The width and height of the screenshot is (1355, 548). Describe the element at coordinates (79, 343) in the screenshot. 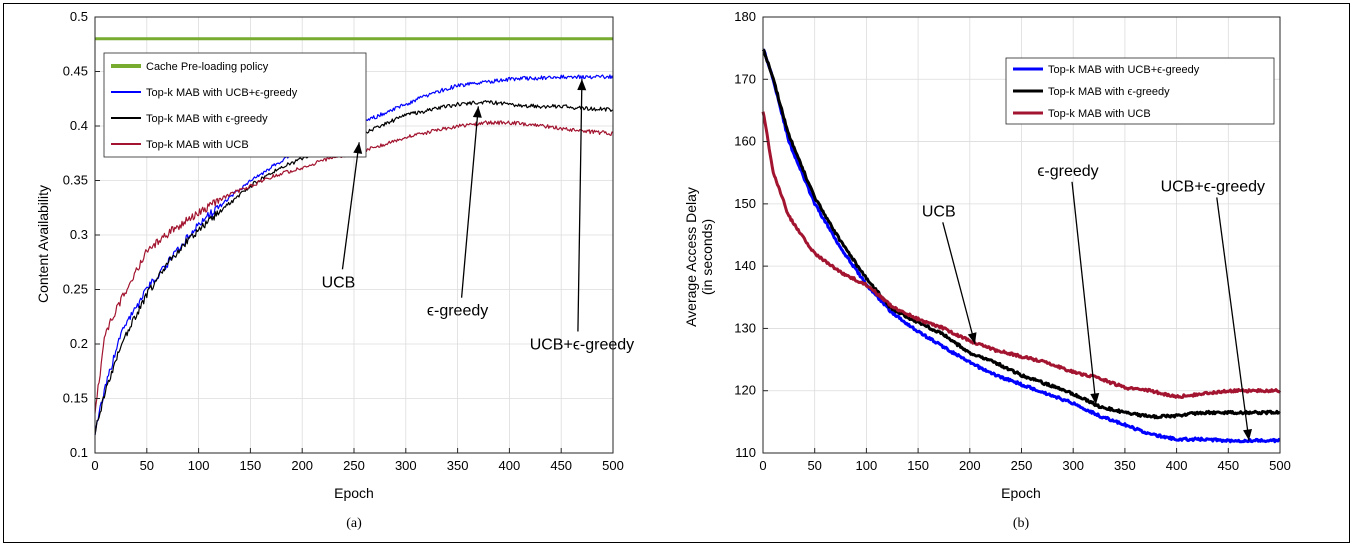

I see `y-tick-label: 0.2` at that location.